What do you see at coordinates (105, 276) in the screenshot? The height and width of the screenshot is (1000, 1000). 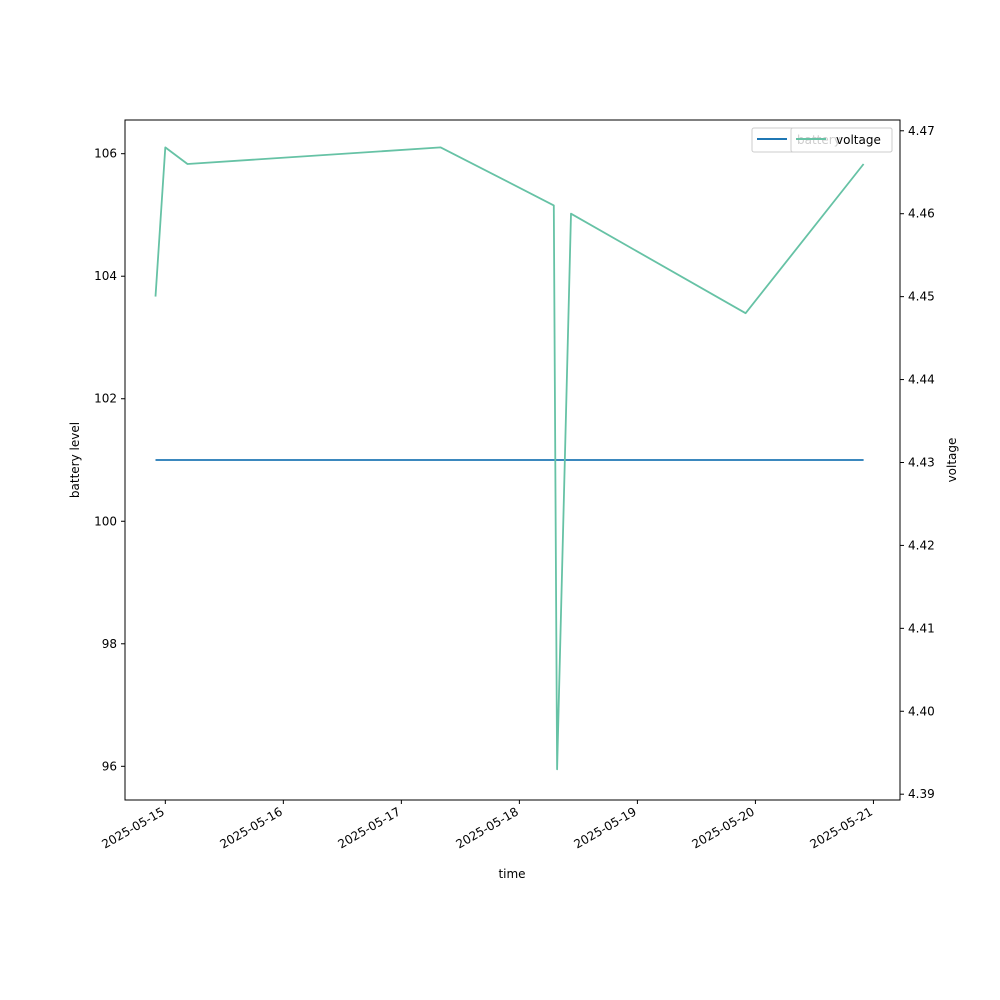 I see `left-y-tick-label: 104` at bounding box center [105, 276].